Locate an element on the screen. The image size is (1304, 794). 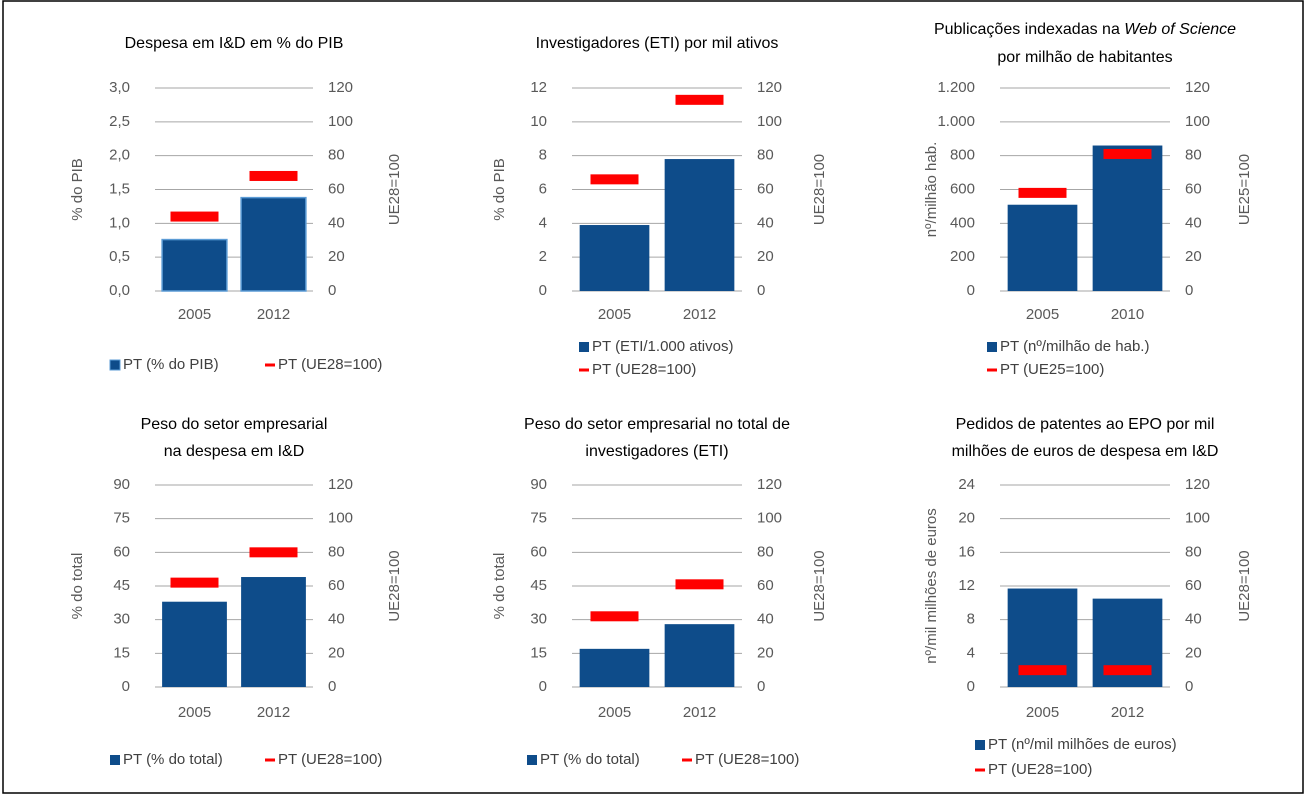
legend-label: PT (nº/milhão de hab.) is located at coordinates (1074, 346).